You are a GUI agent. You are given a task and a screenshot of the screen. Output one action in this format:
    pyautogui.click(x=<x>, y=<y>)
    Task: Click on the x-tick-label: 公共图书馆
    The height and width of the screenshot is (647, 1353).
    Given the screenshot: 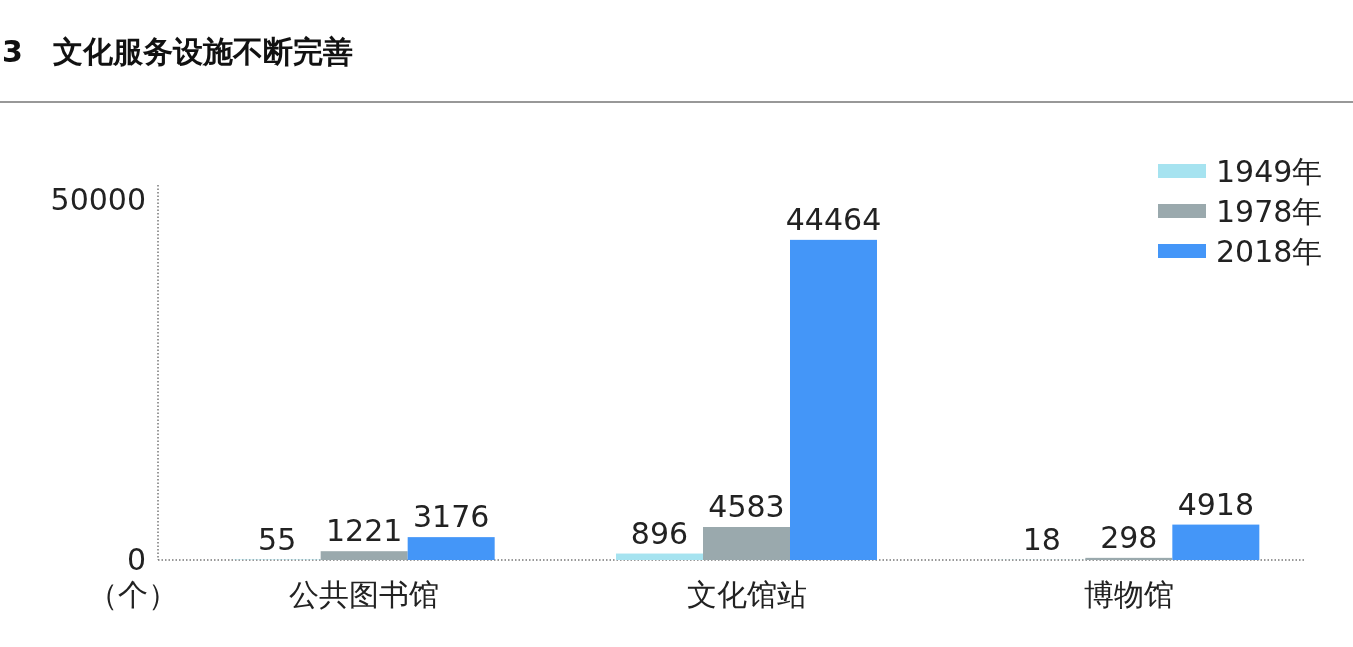 What is the action you would take?
    pyautogui.click(x=364, y=594)
    